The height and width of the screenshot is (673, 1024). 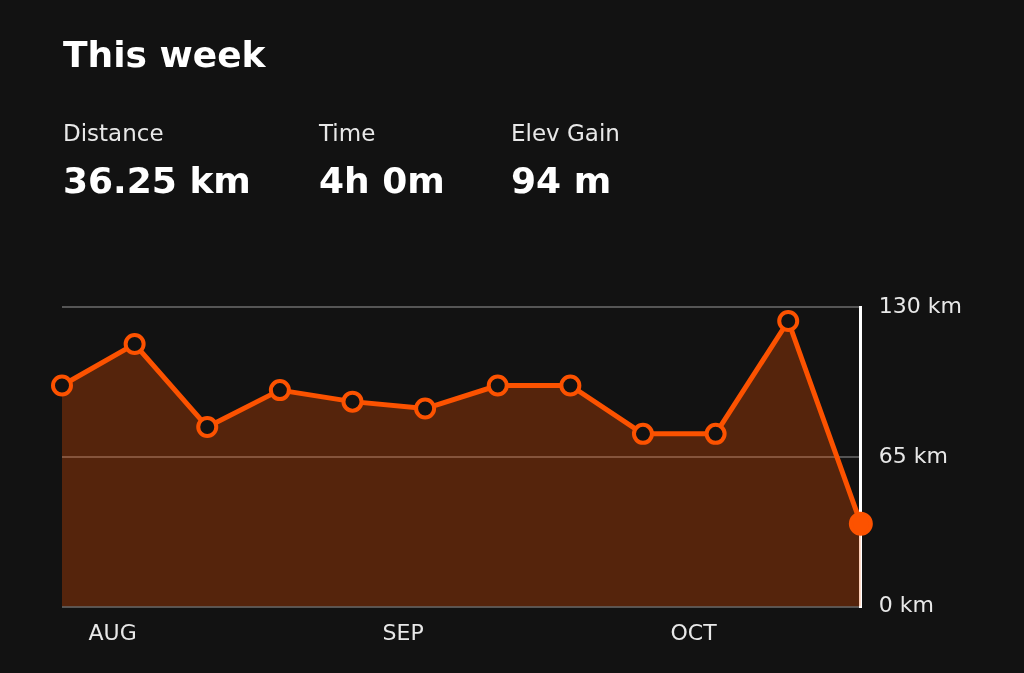 I want to click on text: Elev Gain, so click(x=565, y=133).